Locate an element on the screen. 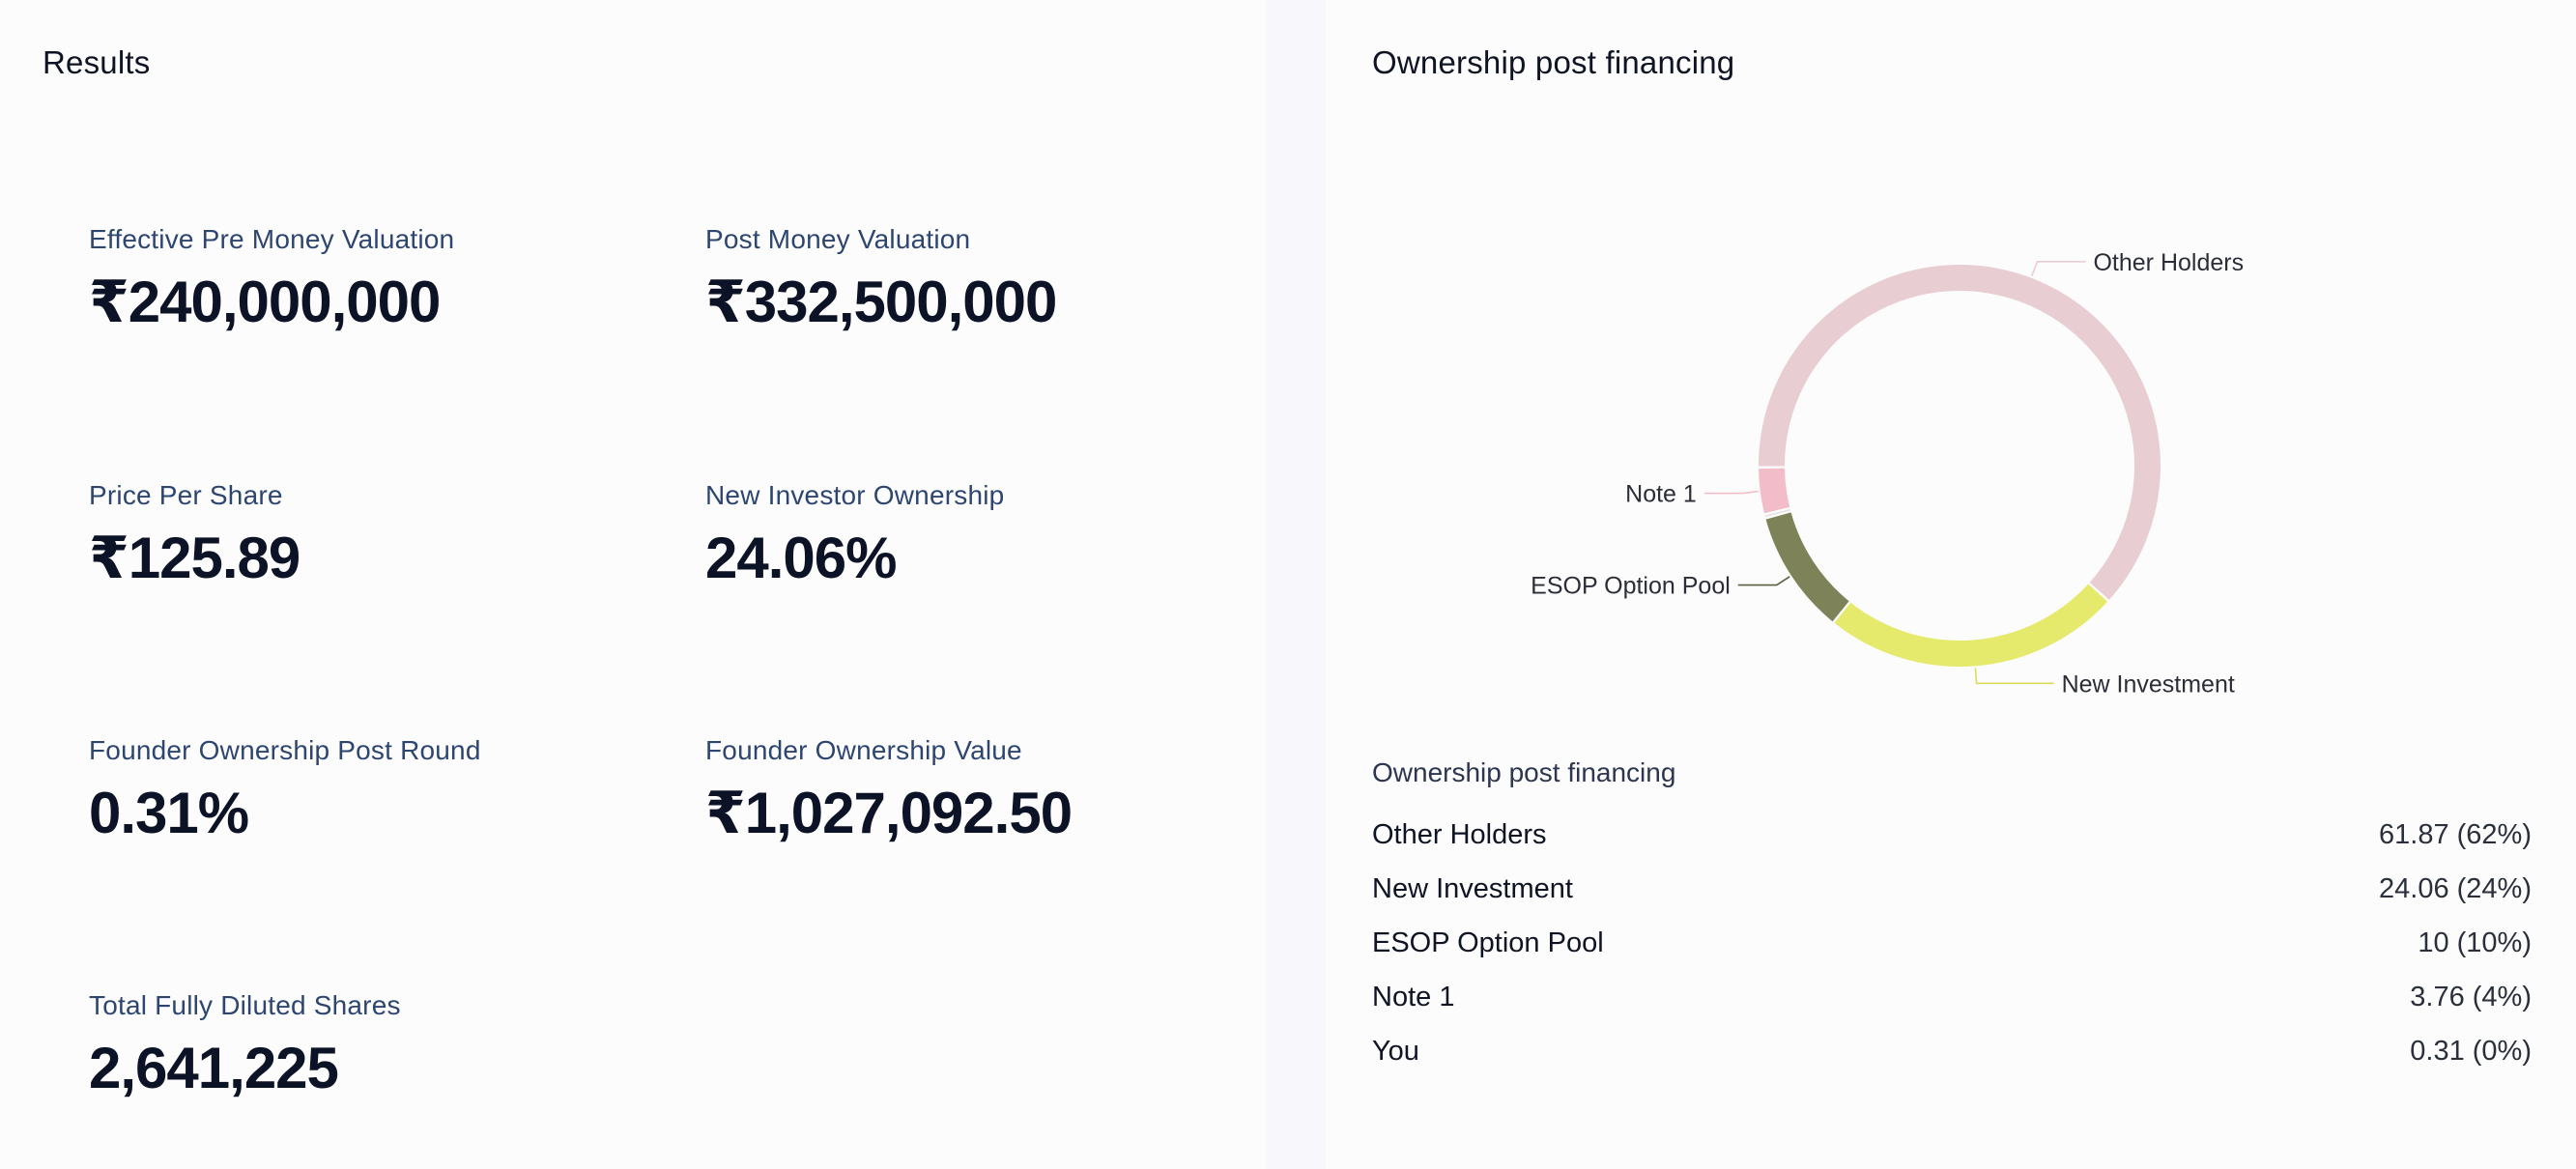 The height and width of the screenshot is (1169, 2576). slice-label: Note 1 is located at coordinates (1661, 494).